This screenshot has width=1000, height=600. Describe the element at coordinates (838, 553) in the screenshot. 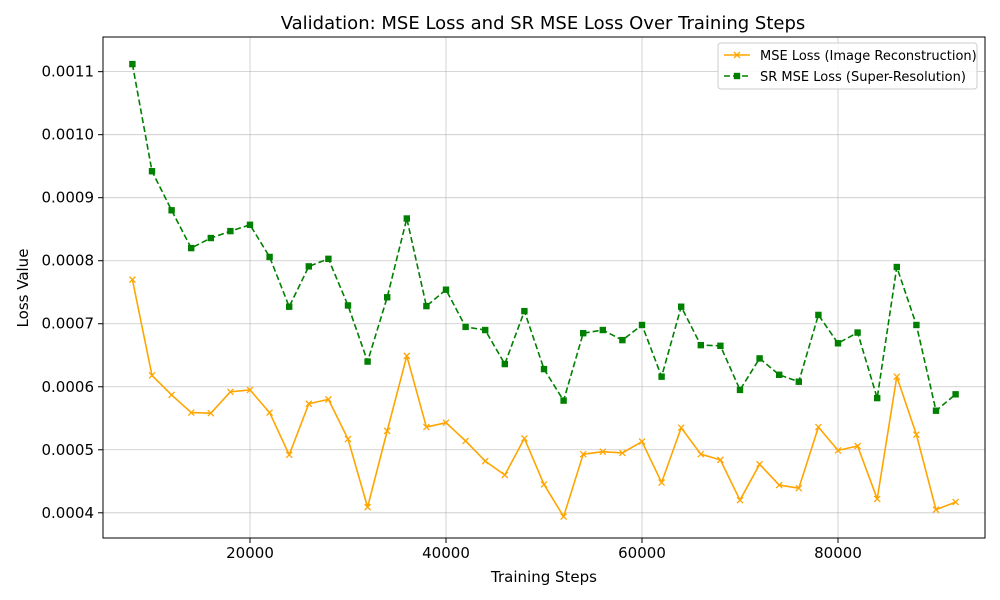

I see `x-tick-label: 80000` at that location.